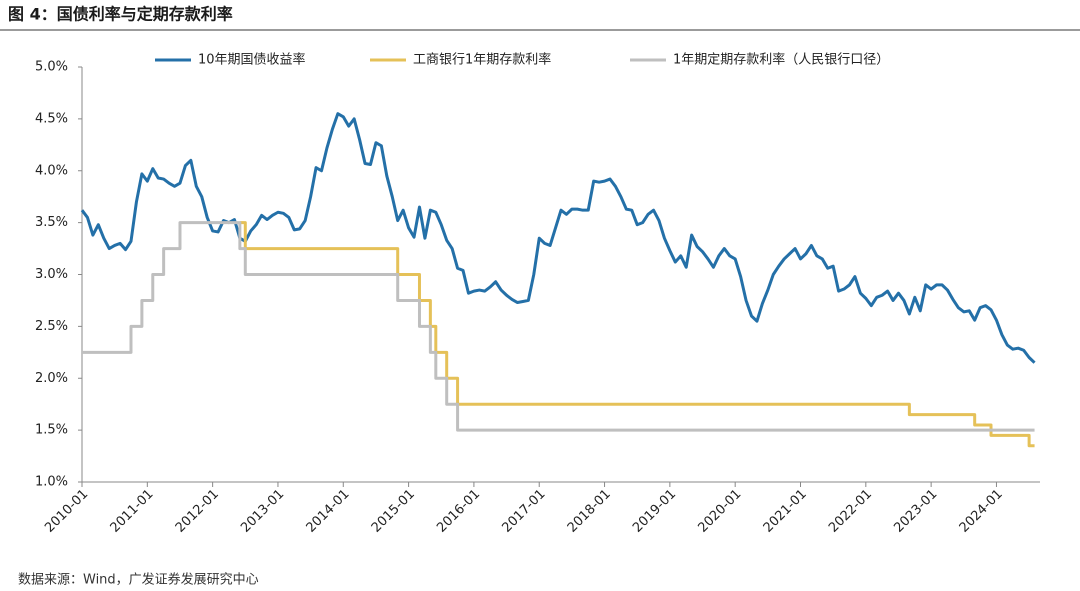 This screenshot has height=591, width=1080. What do you see at coordinates (915, 511) in the screenshot?
I see `x-tick-label: 2023-01` at bounding box center [915, 511].